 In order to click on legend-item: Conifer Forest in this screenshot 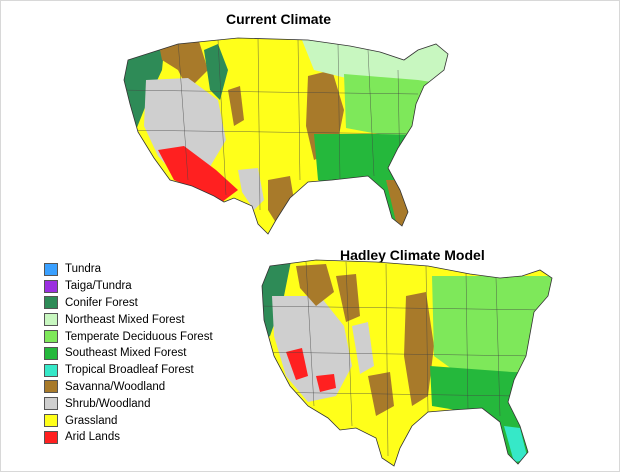, I will do `click(154, 303)`.